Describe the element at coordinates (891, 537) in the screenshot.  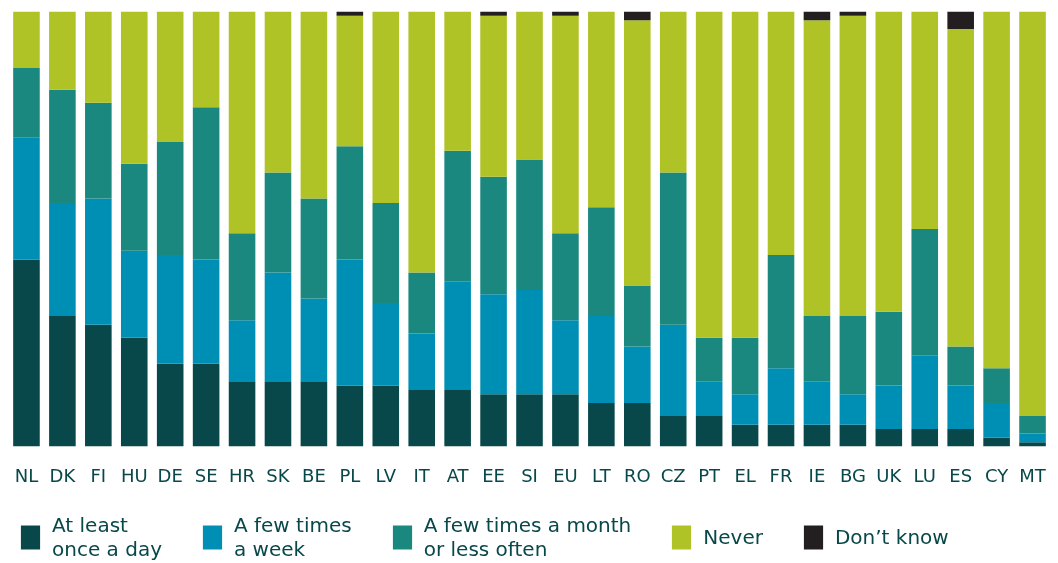
I see `legend-label: Don’t know` at that location.